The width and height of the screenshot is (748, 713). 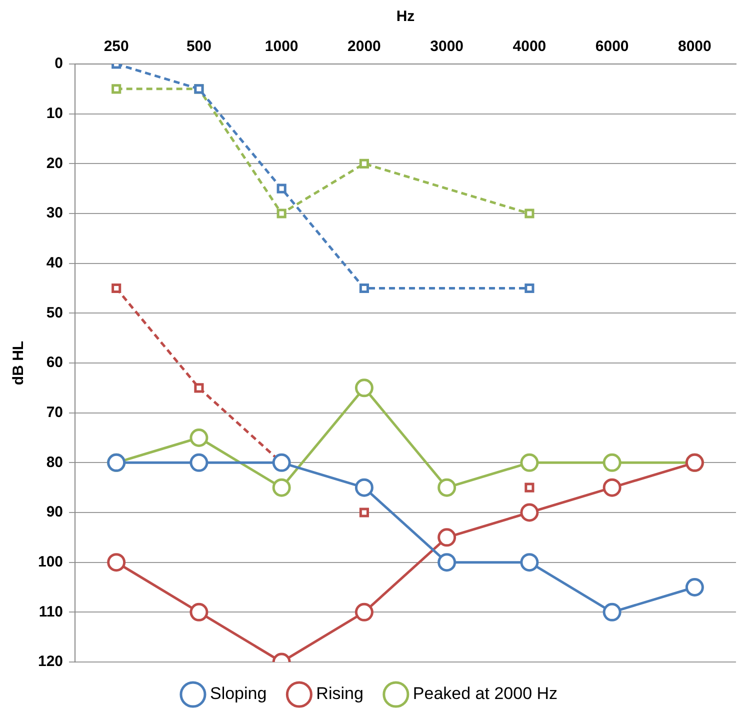 I want to click on x-tick-label: 6000, so click(x=612, y=47).